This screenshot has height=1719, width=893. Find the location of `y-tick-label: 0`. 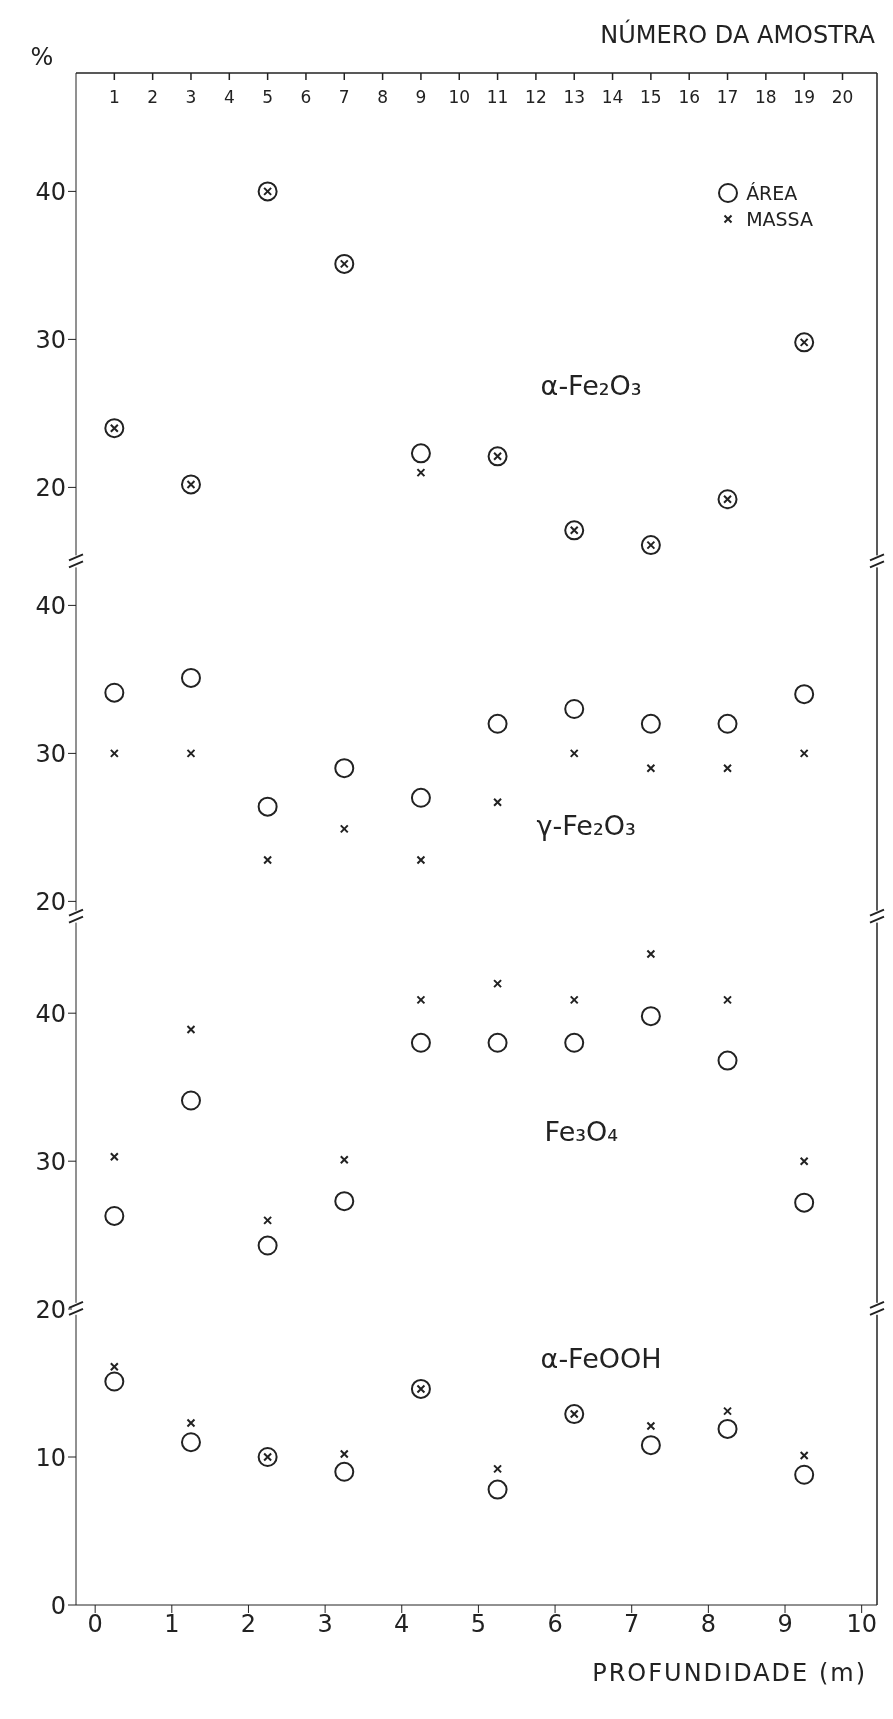

y-tick-label: 0 is located at coordinates (58, 1605).